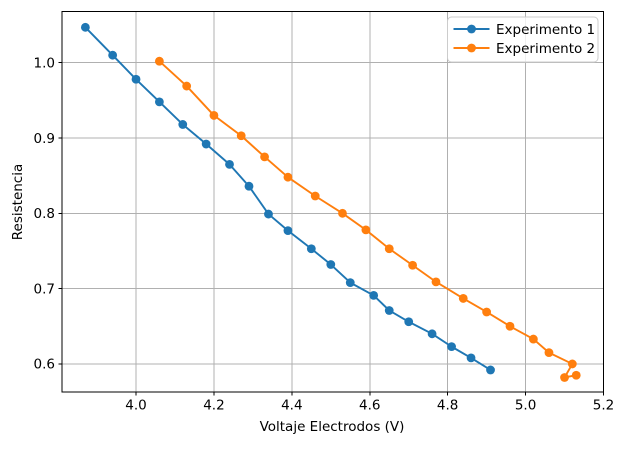 The width and height of the screenshot is (621, 452). What do you see at coordinates (603, 405) in the screenshot?
I see `x-tick-label: 5.2` at bounding box center [603, 405].